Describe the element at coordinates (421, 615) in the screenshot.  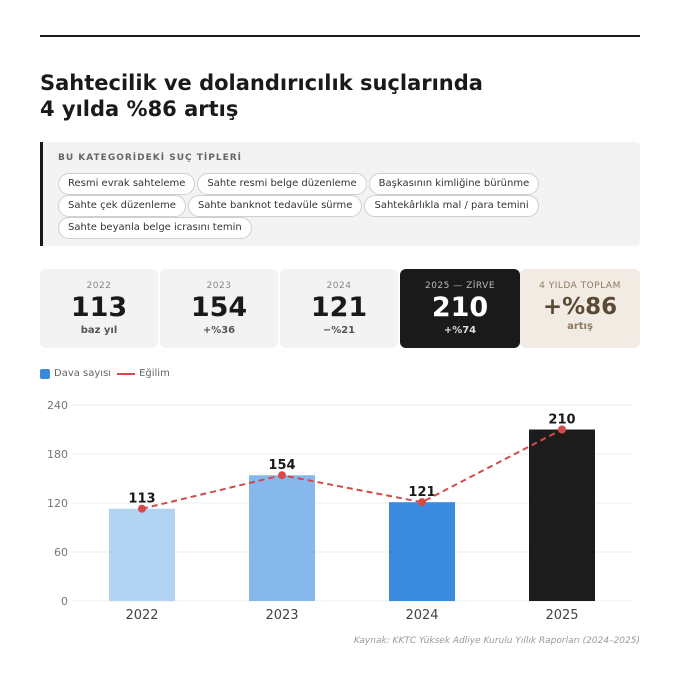
I see `x-tick-label: 2024` at that location.